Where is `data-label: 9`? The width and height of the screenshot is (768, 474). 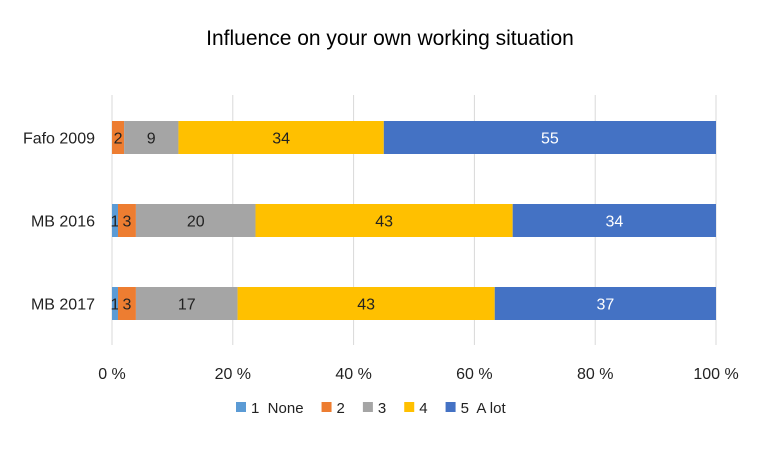
data-label: 9 is located at coordinates (151, 139).